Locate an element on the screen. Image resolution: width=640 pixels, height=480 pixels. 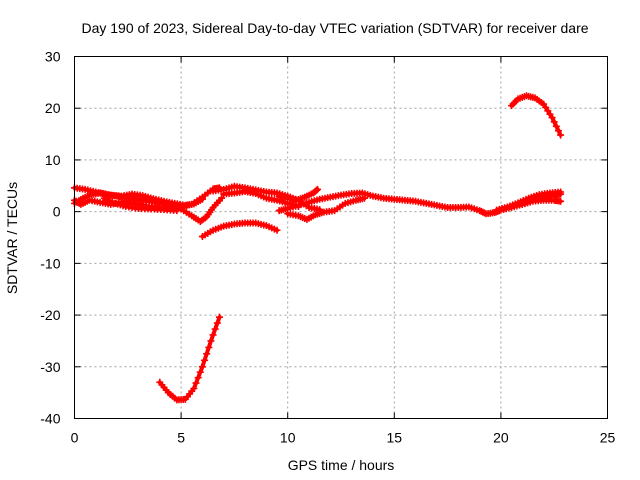
x-axis-label: GPS time / hours is located at coordinates (341, 465).